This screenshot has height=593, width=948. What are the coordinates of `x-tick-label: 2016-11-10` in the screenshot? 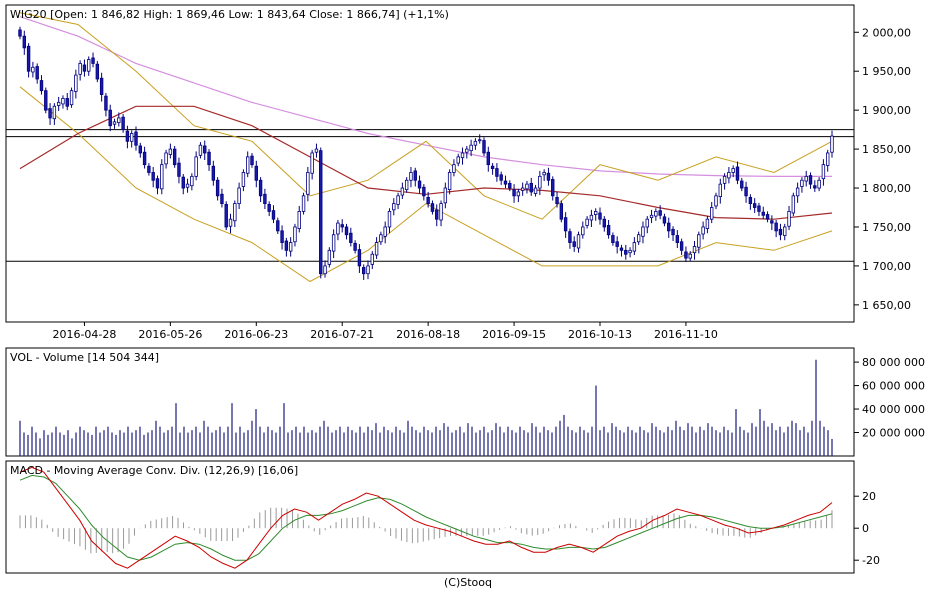 It's located at (686, 334).